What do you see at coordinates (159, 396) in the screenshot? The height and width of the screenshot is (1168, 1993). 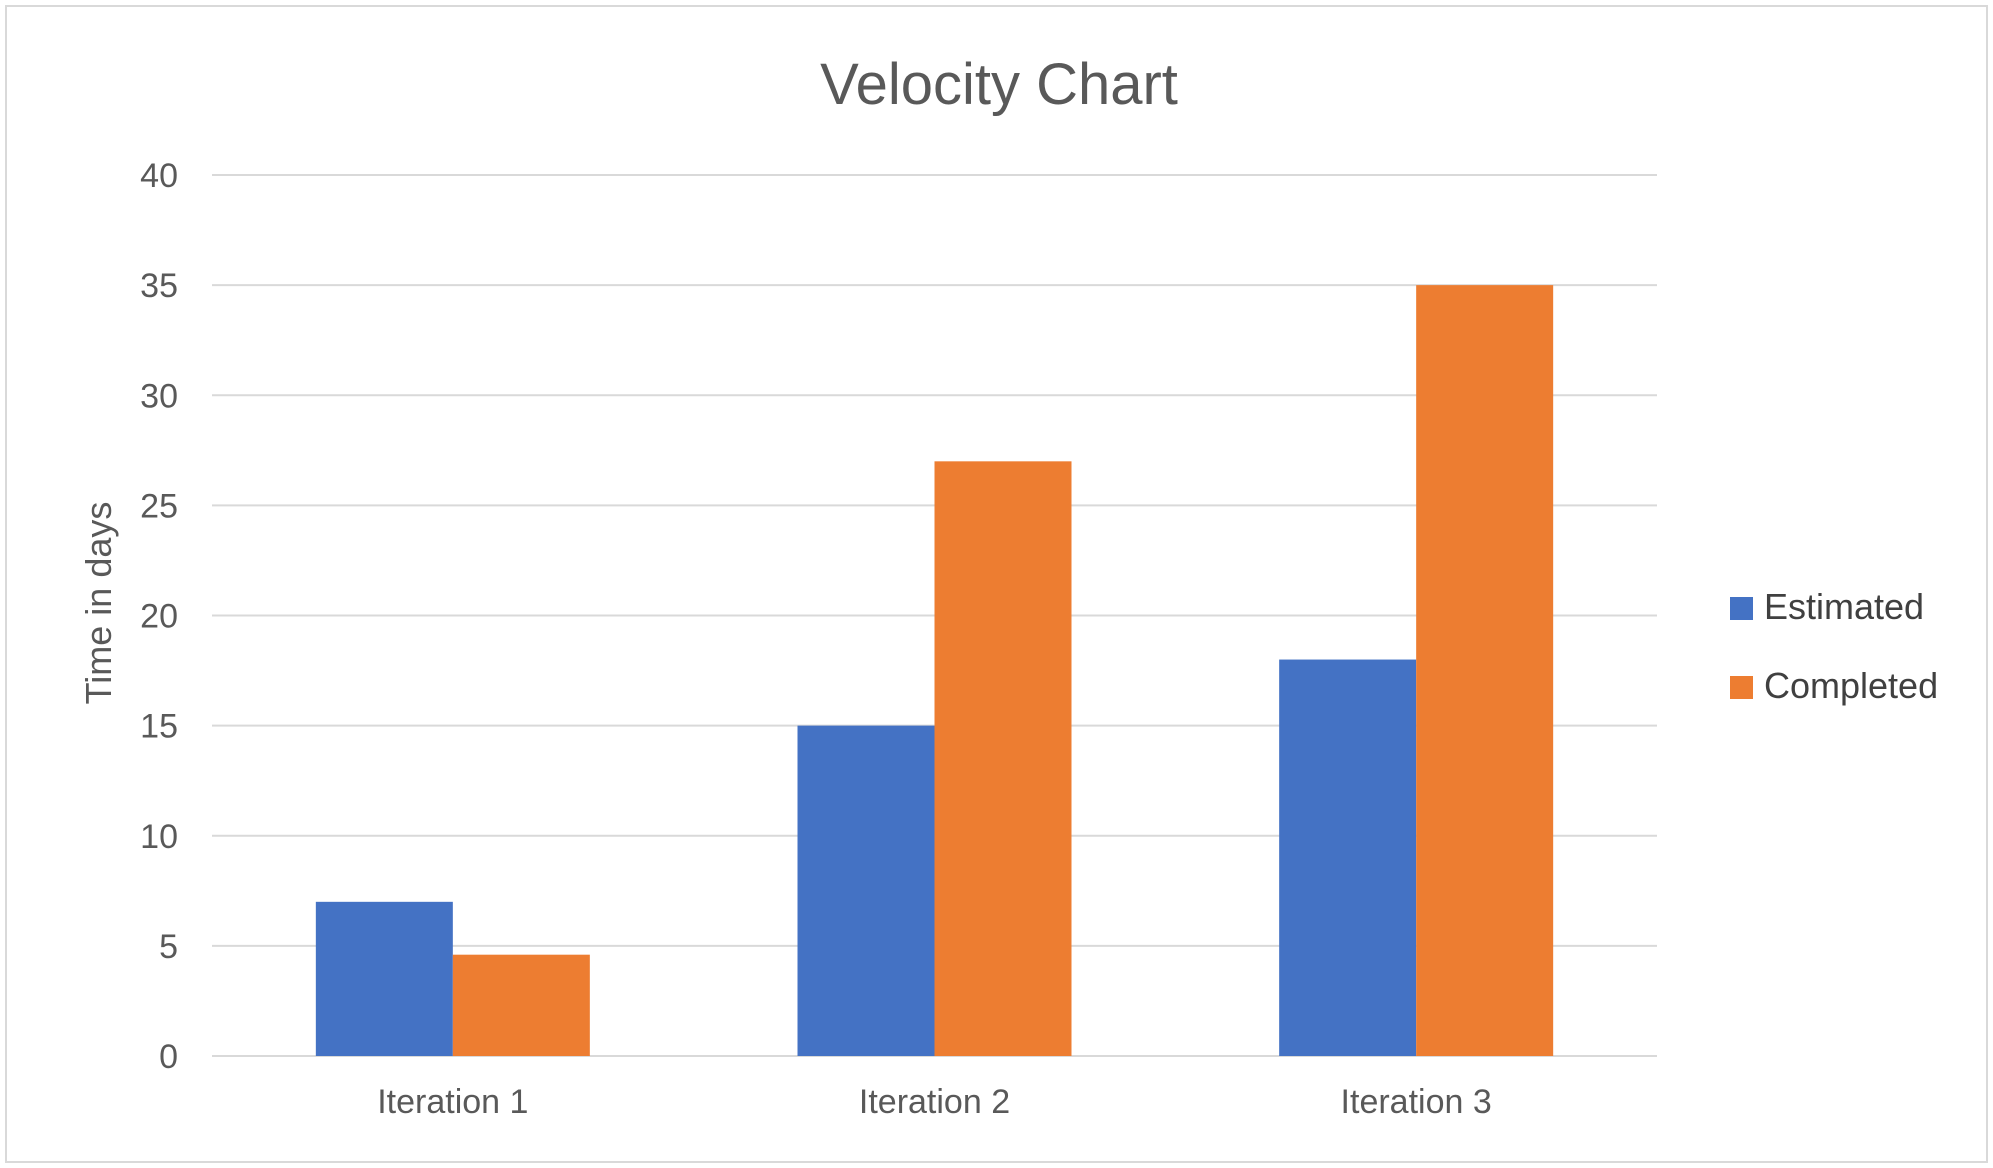 I see `y-tick-label: 30` at bounding box center [159, 396].